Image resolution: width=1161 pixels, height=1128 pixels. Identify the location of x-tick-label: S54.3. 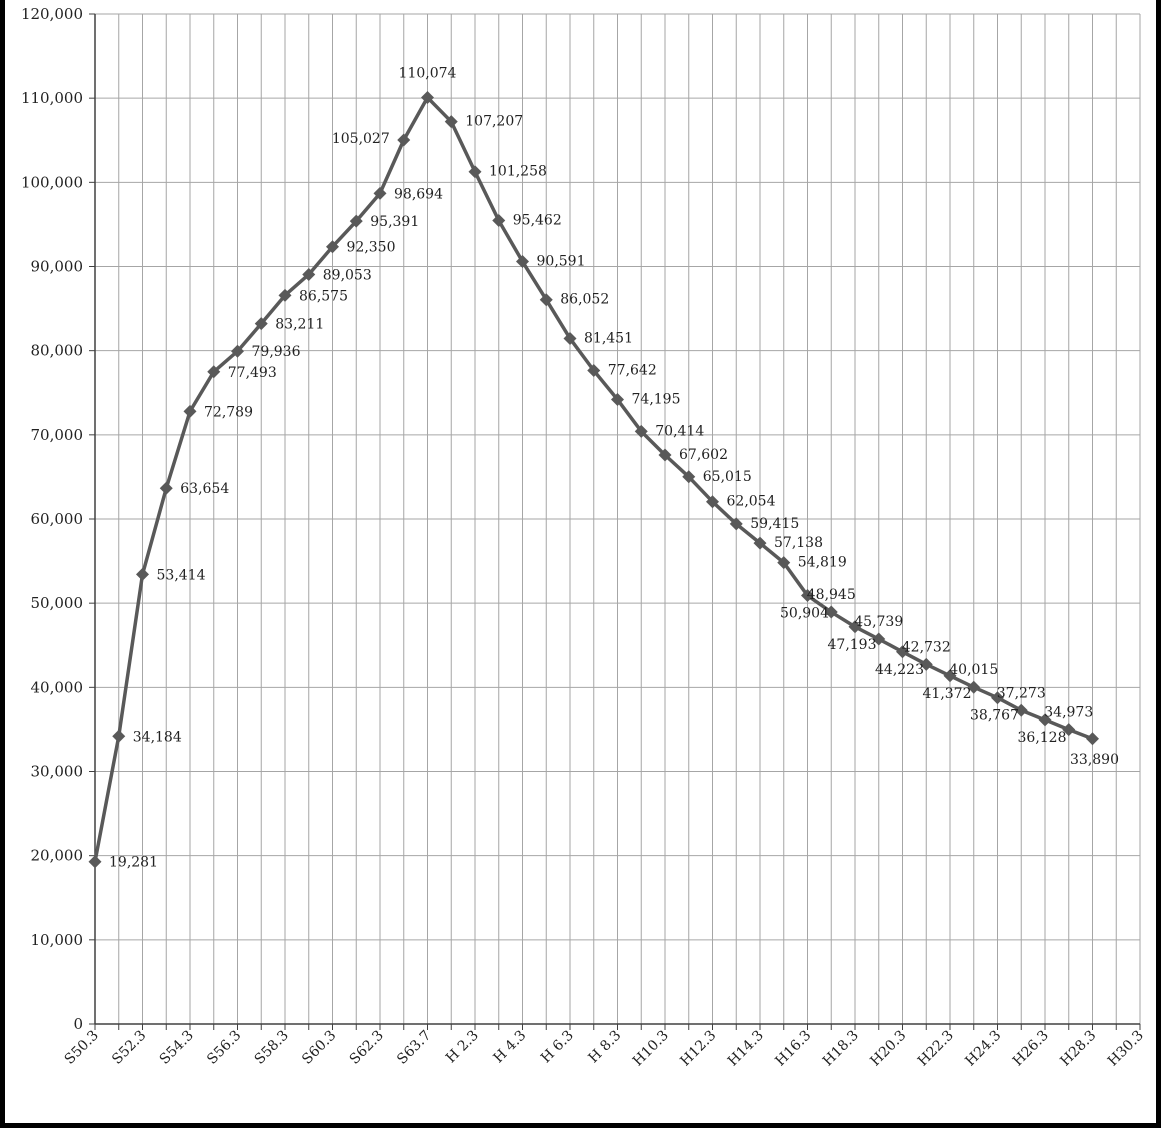
(177, 1048).